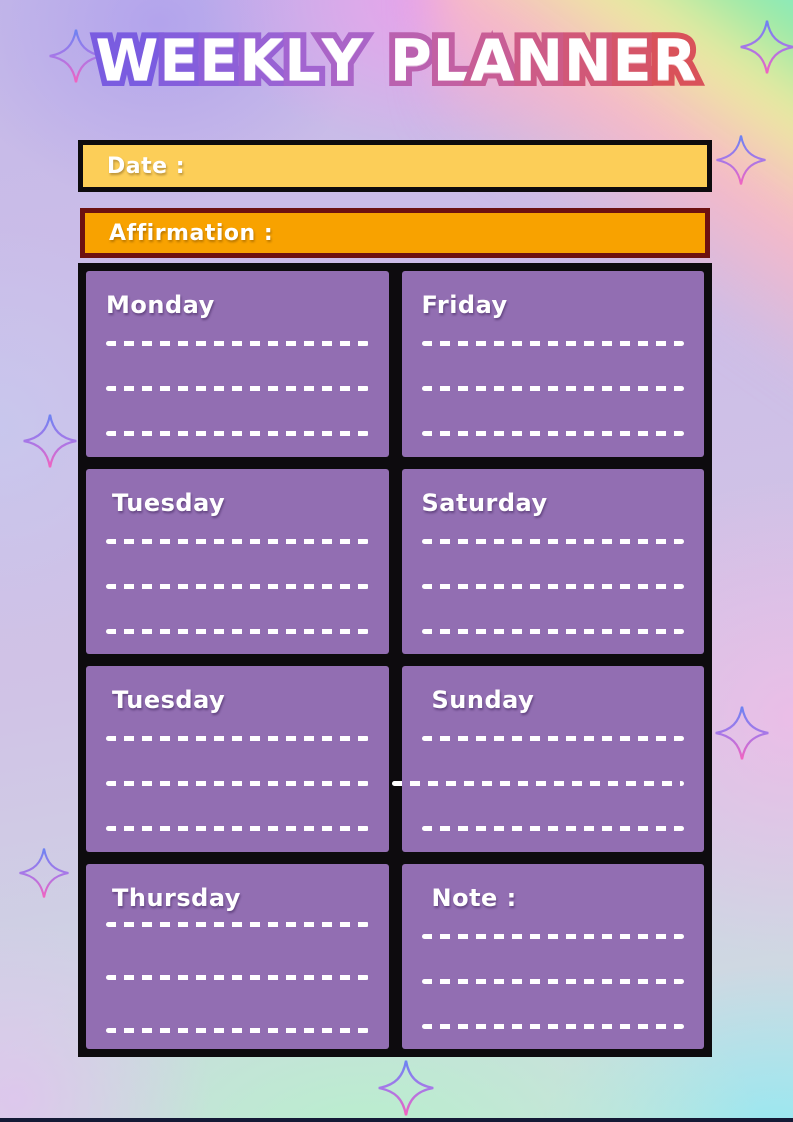  I want to click on date-field: Date :, so click(395, 166).